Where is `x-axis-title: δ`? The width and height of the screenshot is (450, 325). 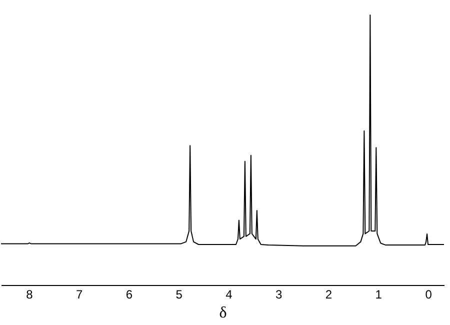
x-axis-title: δ is located at coordinates (223, 313).